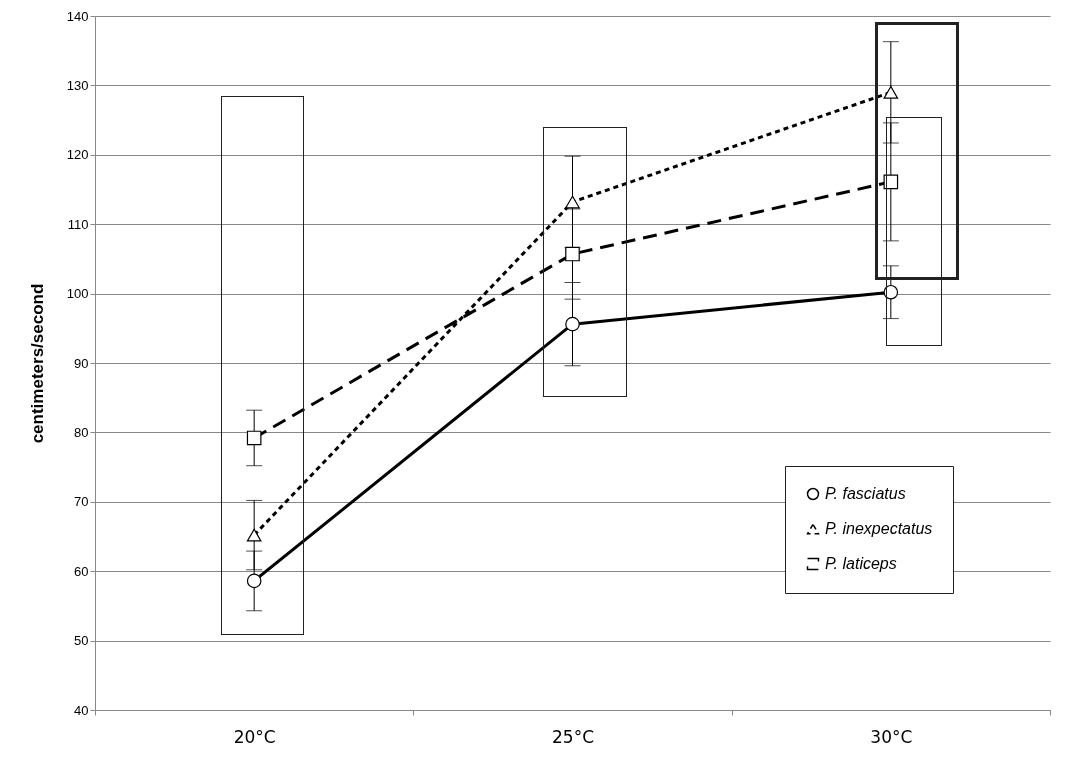 The image size is (1073, 770). I want to click on y-tick-label: 100, so click(77, 294).